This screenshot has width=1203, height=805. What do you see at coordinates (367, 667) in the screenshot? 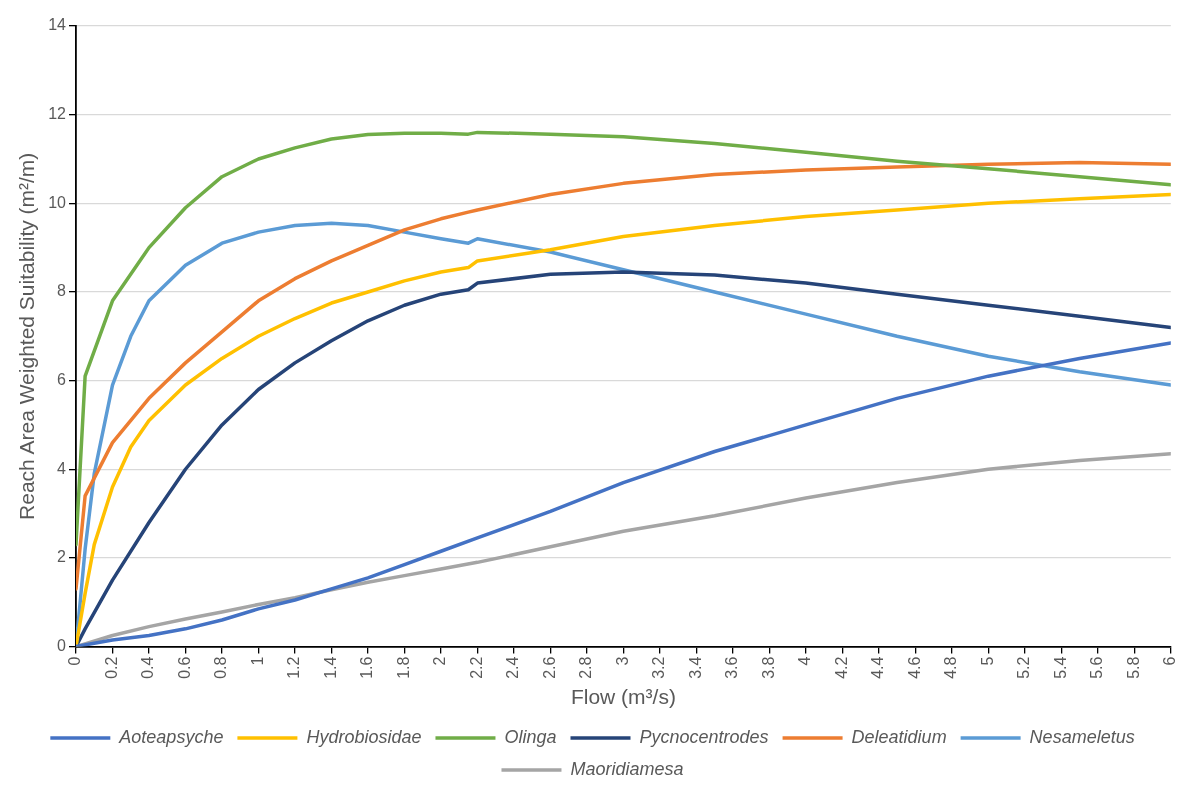
I see `x-tick-label: 1.6` at bounding box center [367, 667].